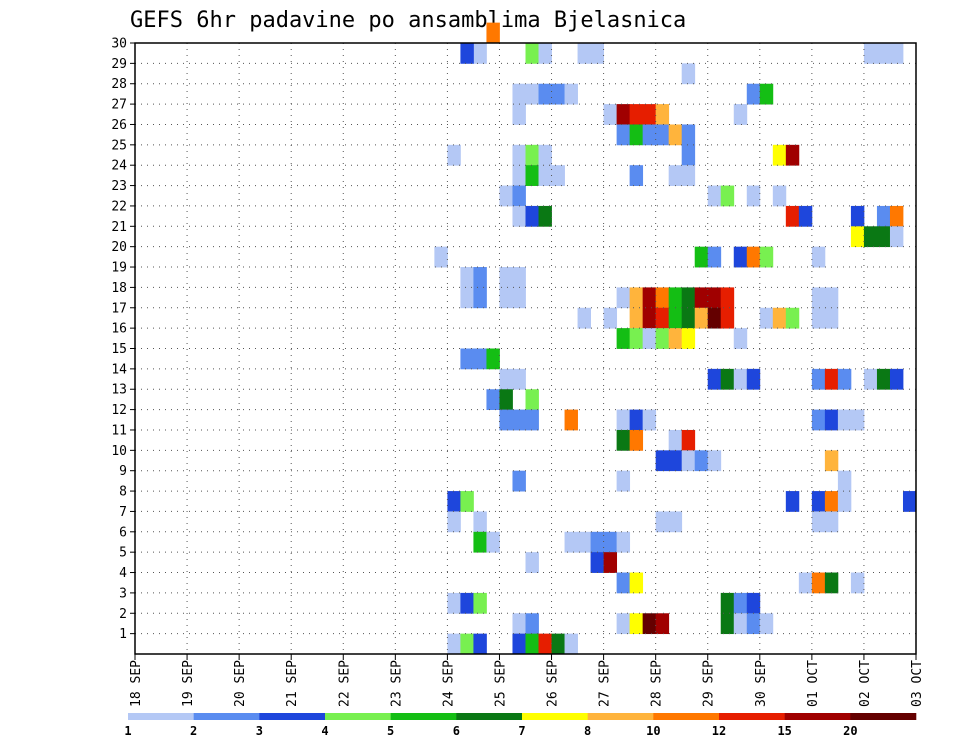 Image resolution: width=960 pixels, height=742 pixels. What do you see at coordinates (896, 237) in the screenshot?
I see `cell-t58-m20` at bounding box center [896, 237].